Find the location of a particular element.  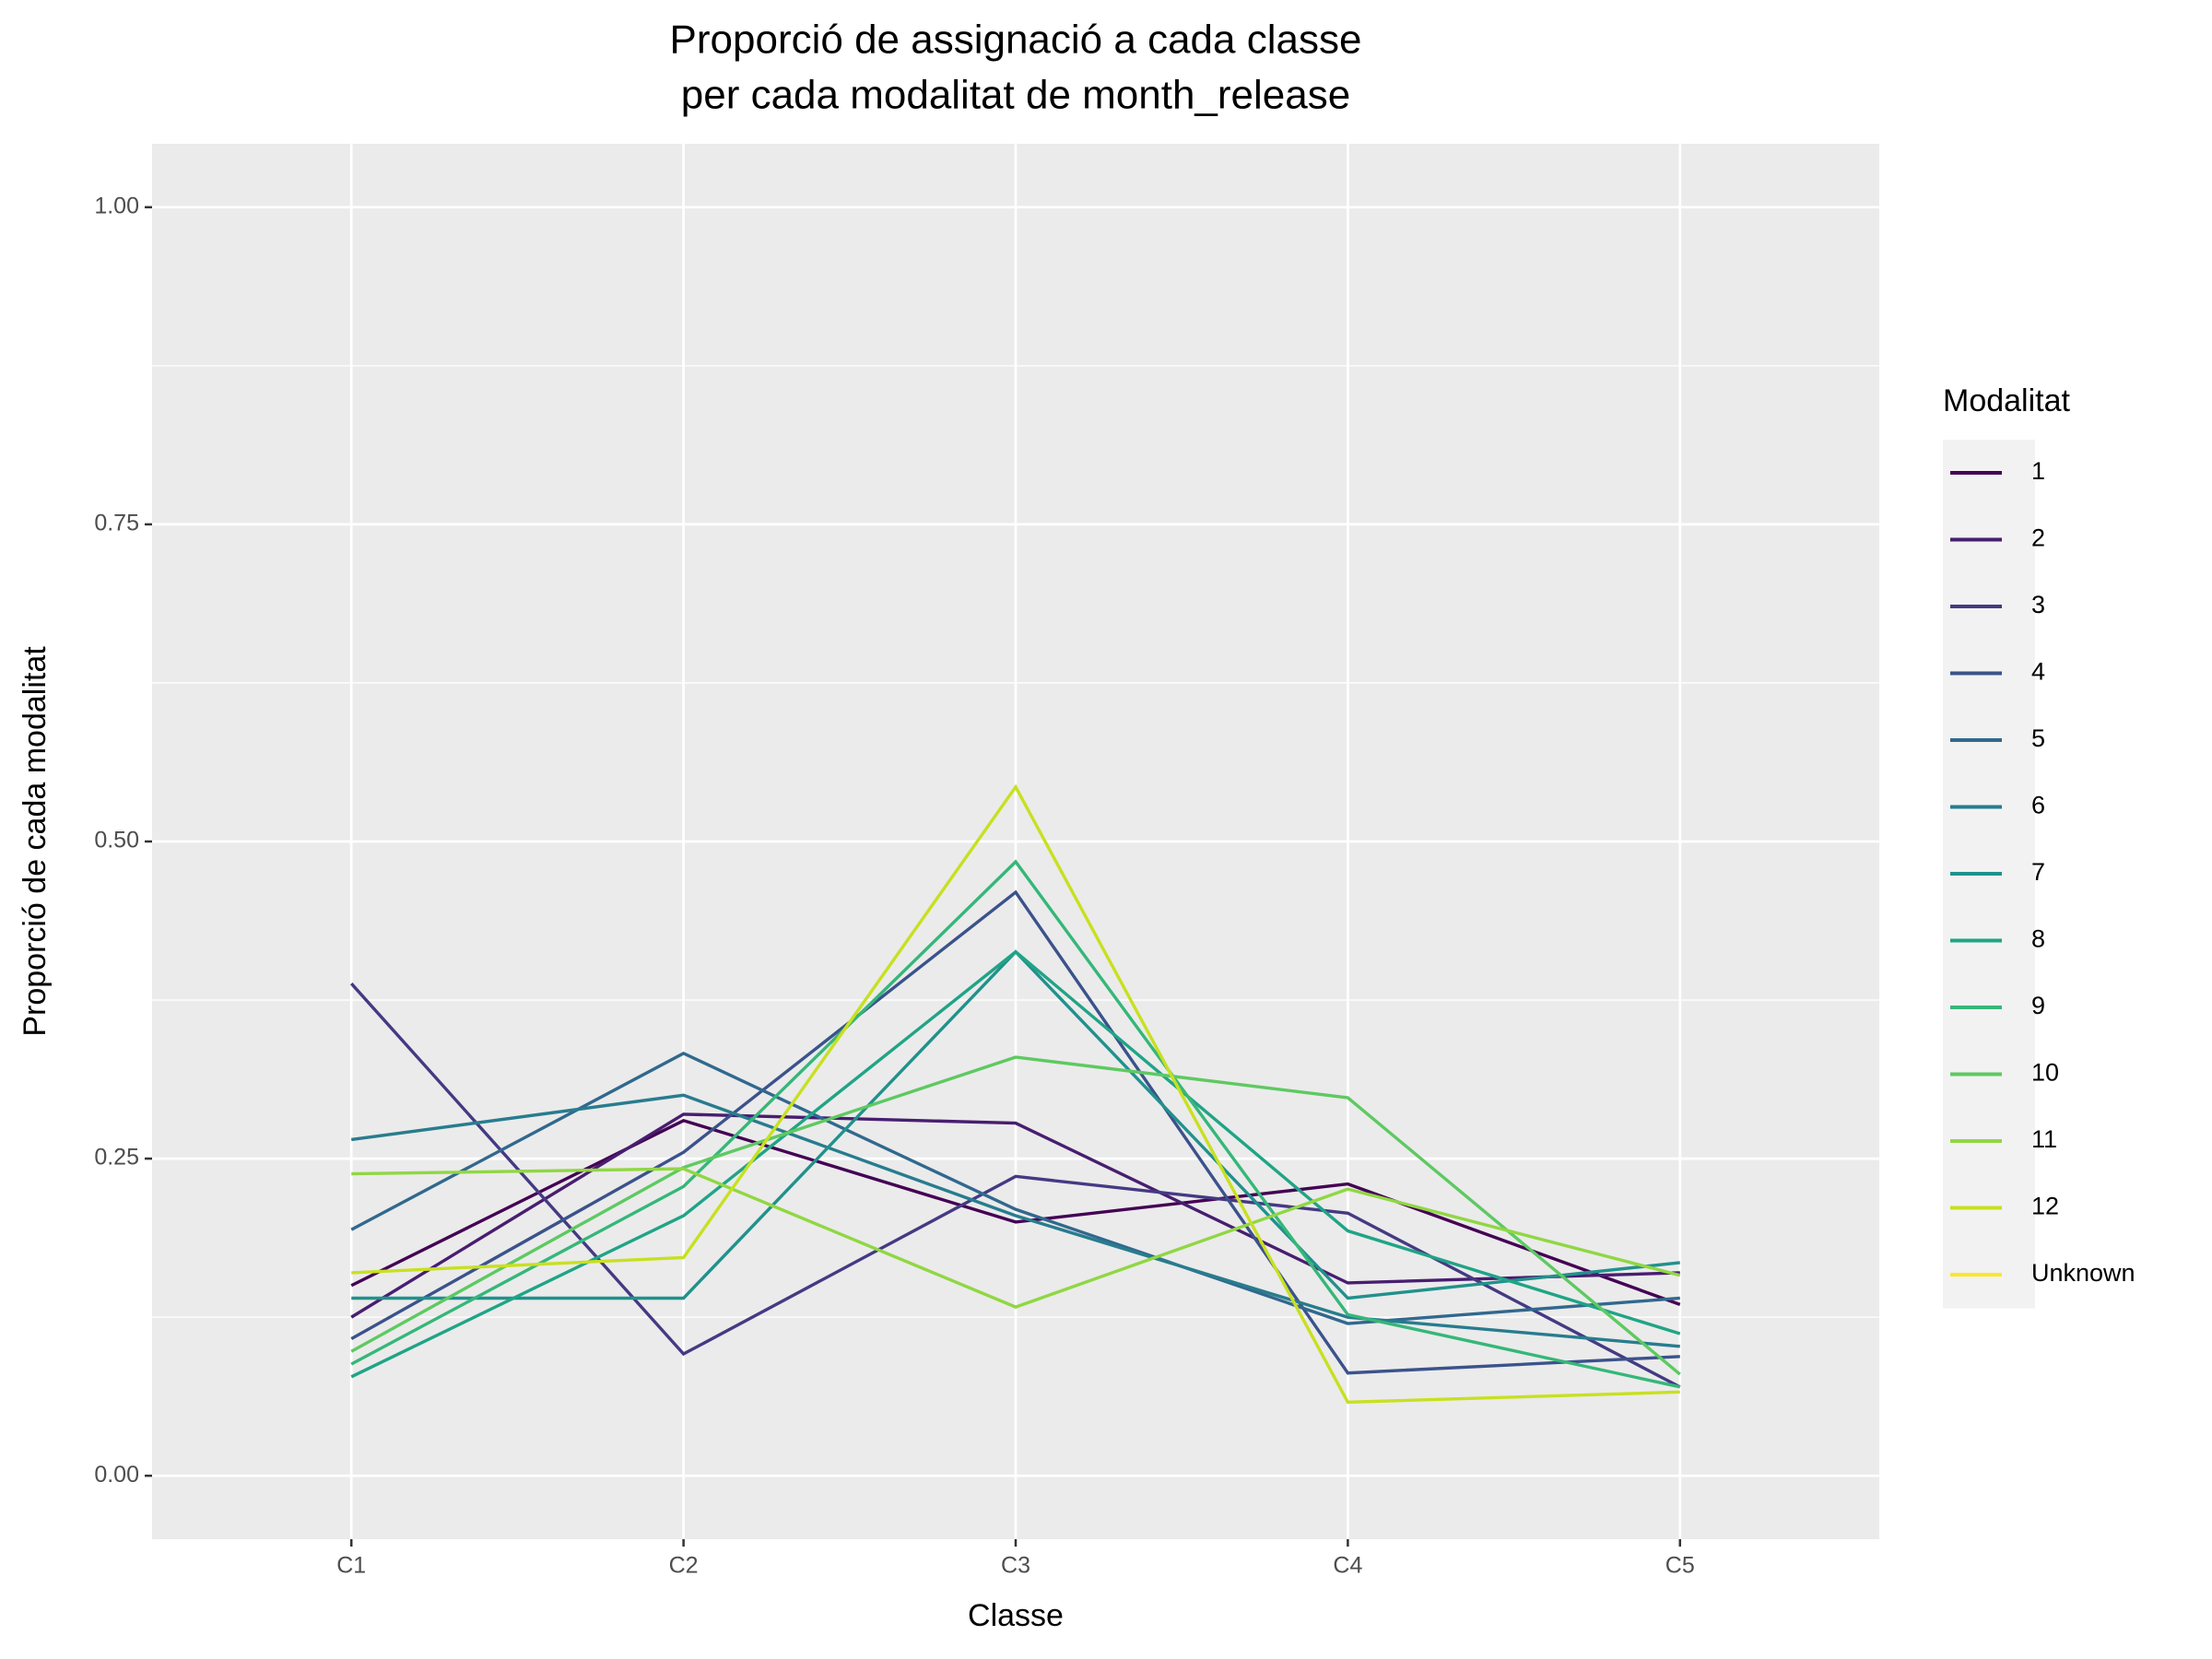

y-tick-label: 0.25 is located at coordinates (116, 1158).